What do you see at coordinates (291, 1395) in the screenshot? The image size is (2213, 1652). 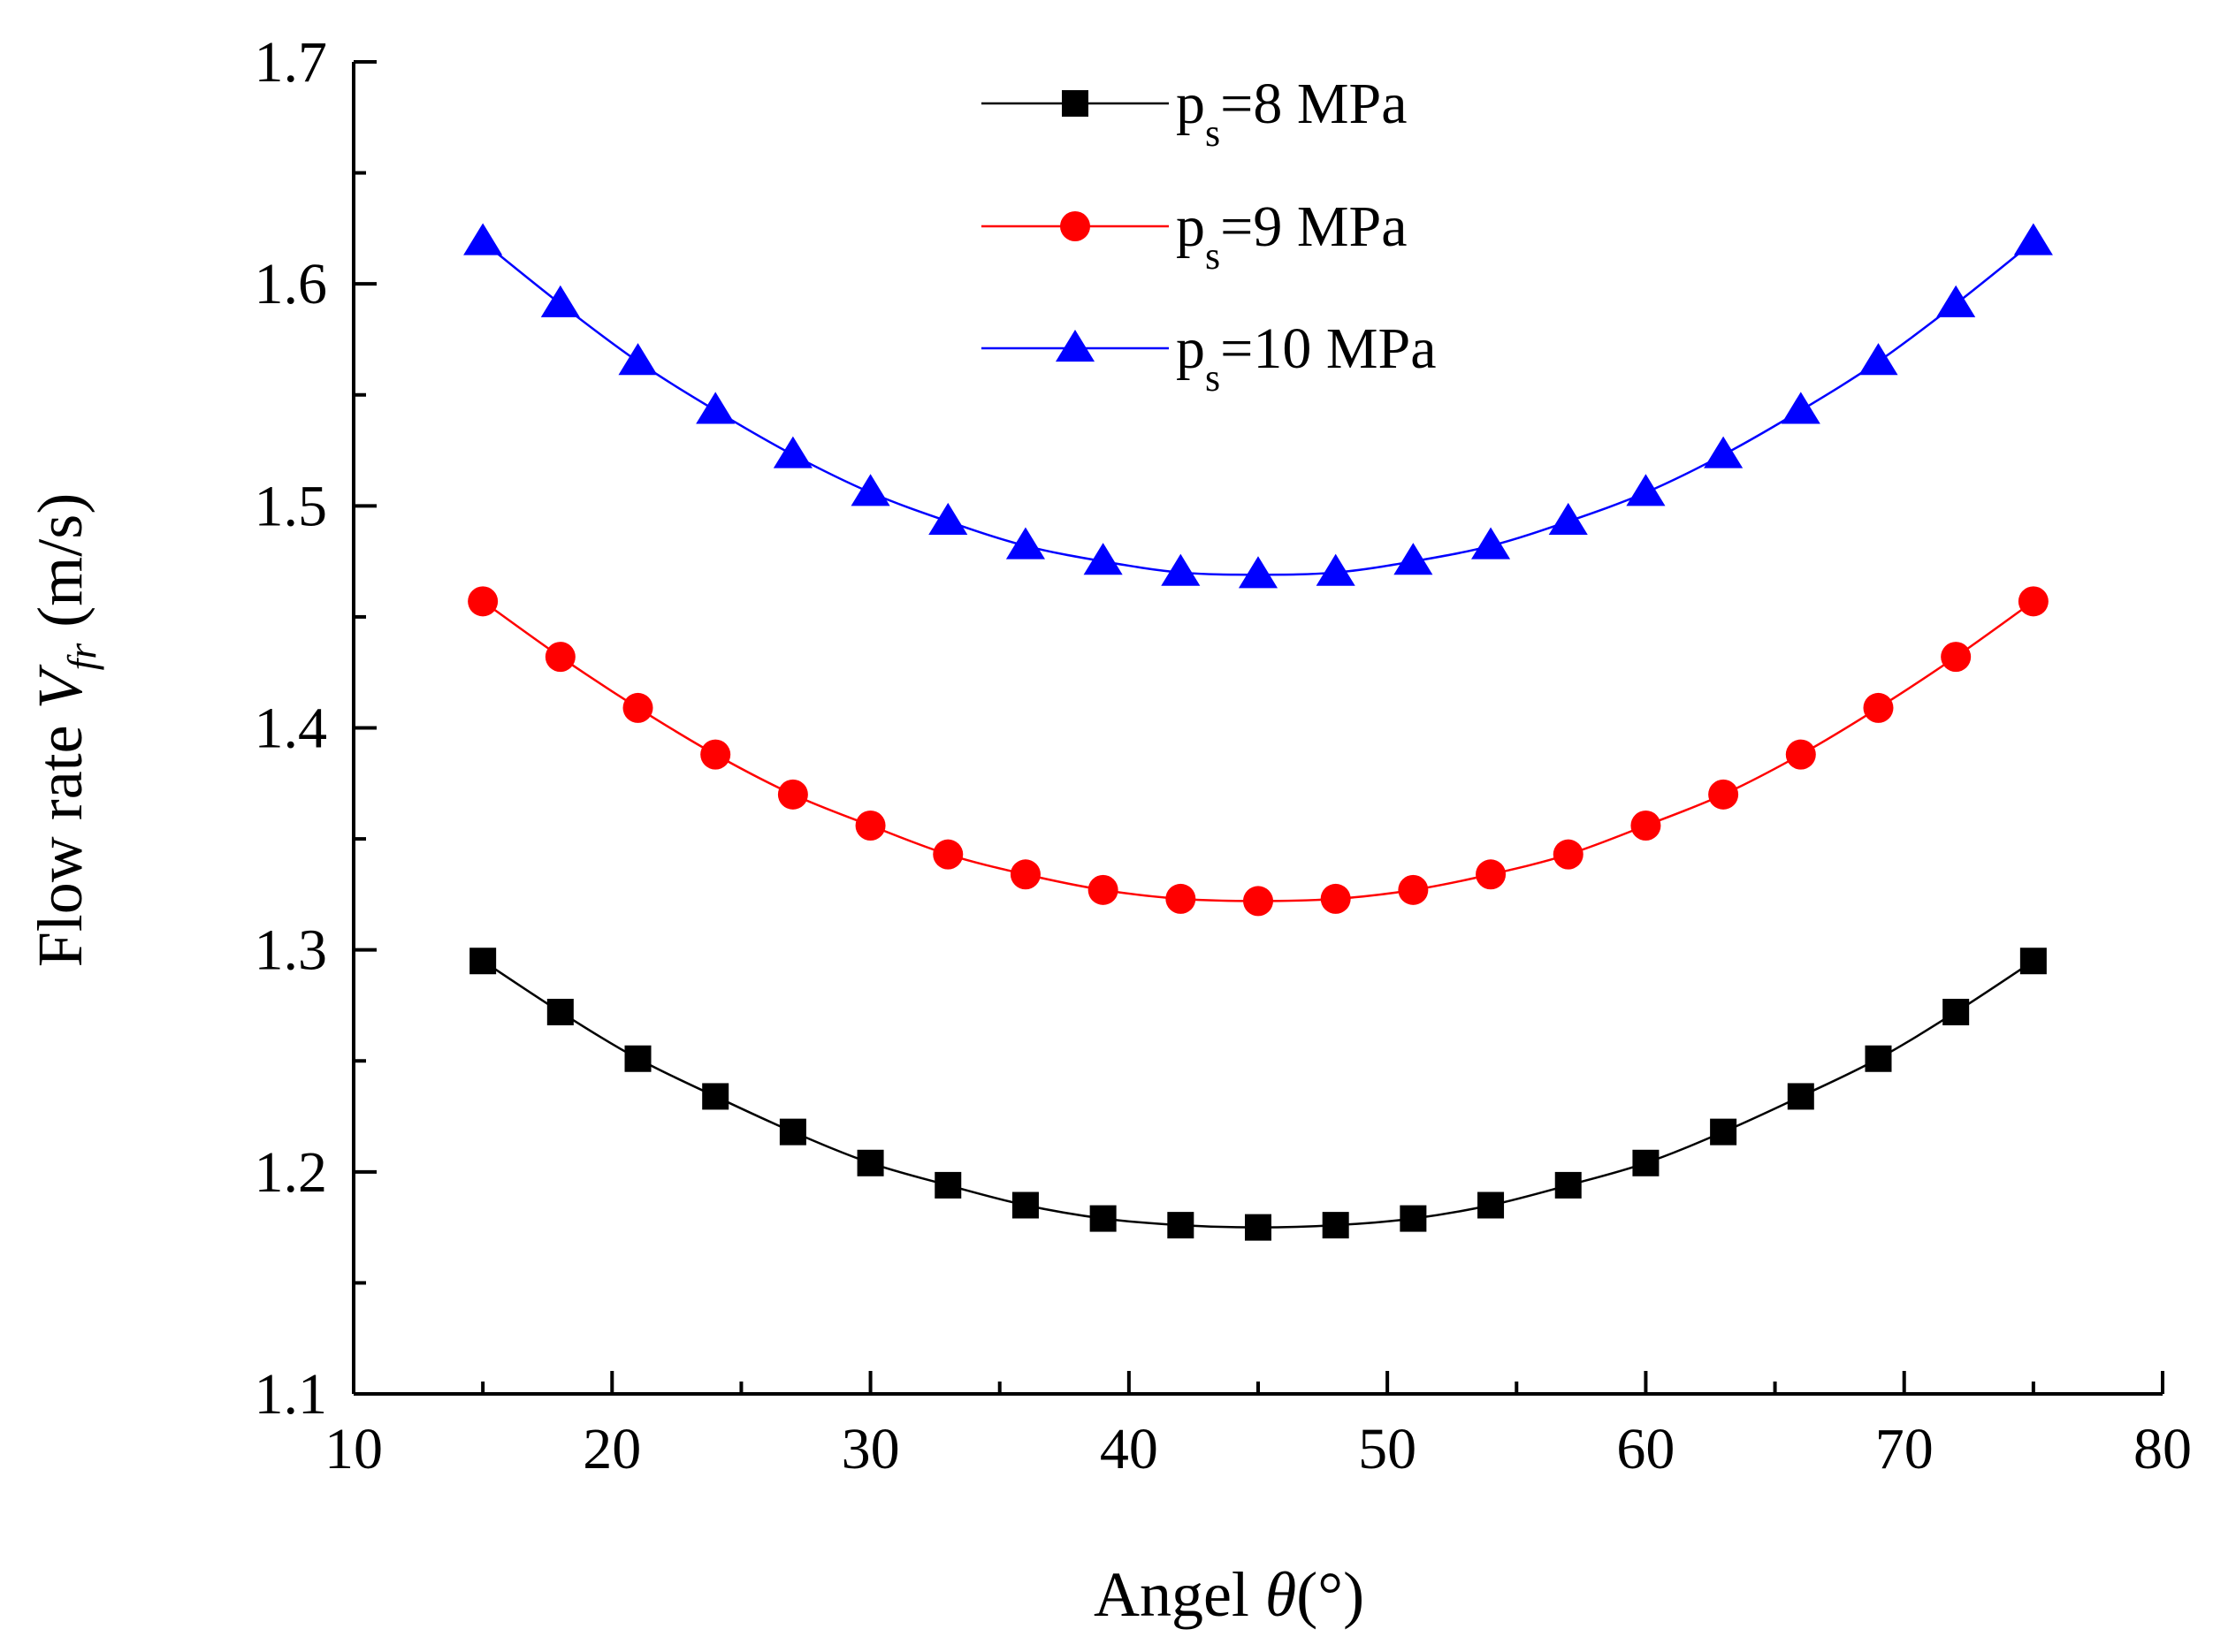 I see `y-tick-label: 1.1` at bounding box center [291, 1395].